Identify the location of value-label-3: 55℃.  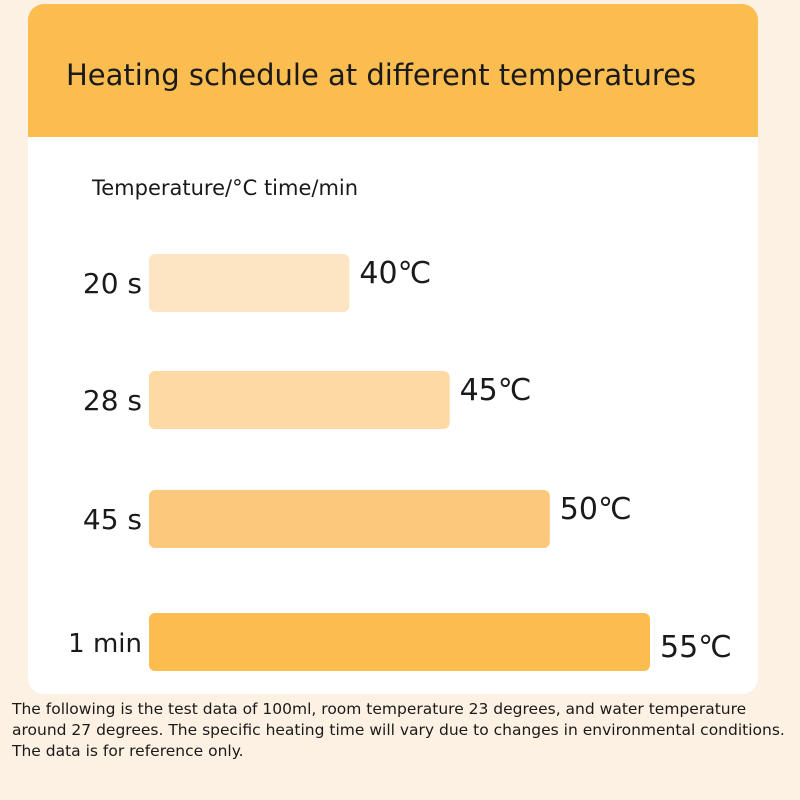
(696, 647).